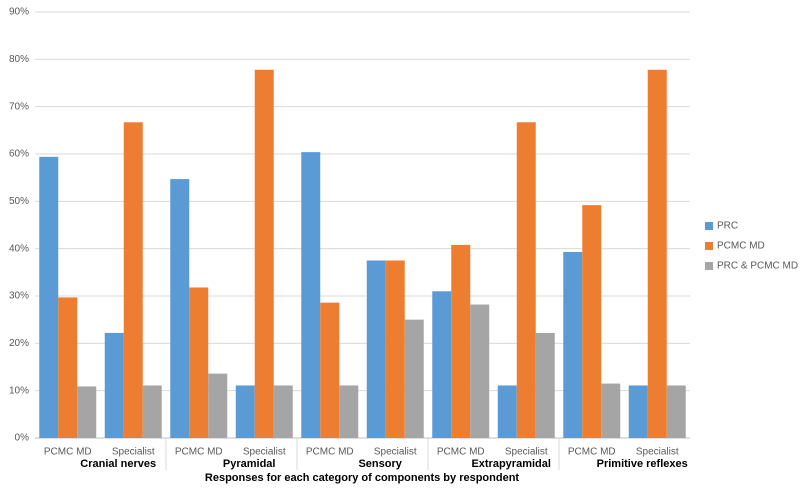 This screenshot has height=492, width=800. Describe the element at coordinates (118, 464) in the screenshot. I see `group-label: Cranial nerves` at that location.